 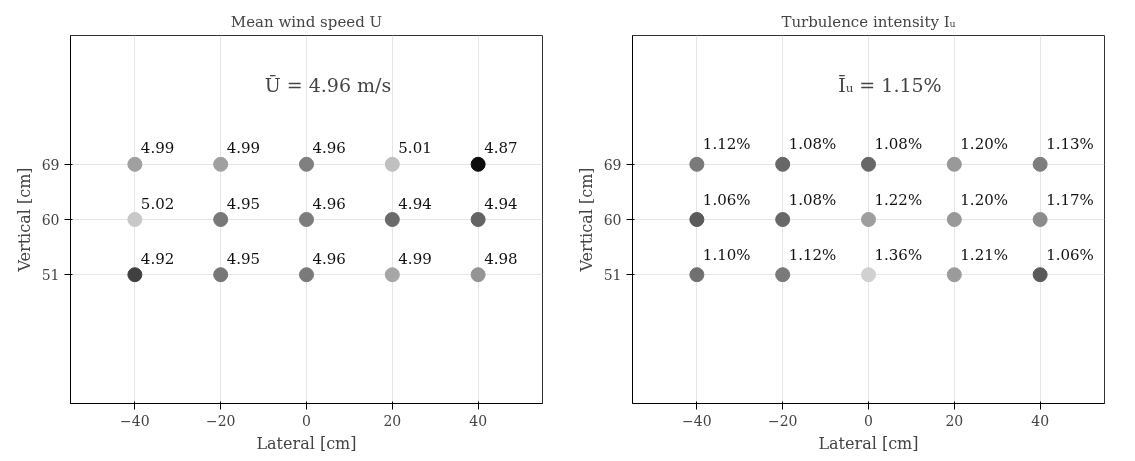 I want to click on annotation: 1.13%, so click(x=1070, y=144).